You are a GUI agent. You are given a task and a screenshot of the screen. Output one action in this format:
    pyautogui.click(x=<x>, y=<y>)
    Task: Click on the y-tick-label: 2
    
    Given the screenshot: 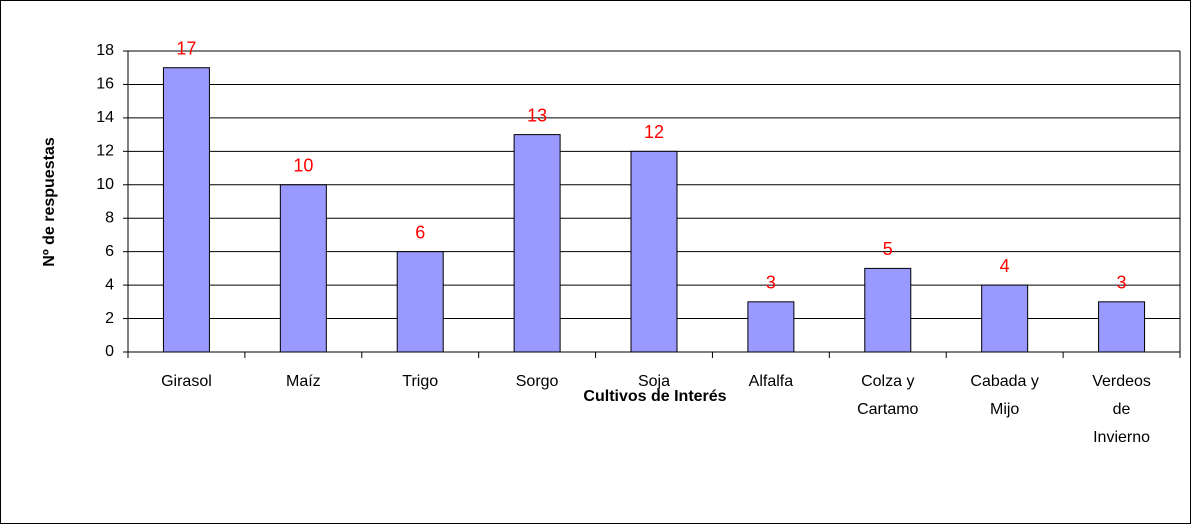 What is the action you would take?
    pyautogui.click(x=109, y=318)
    